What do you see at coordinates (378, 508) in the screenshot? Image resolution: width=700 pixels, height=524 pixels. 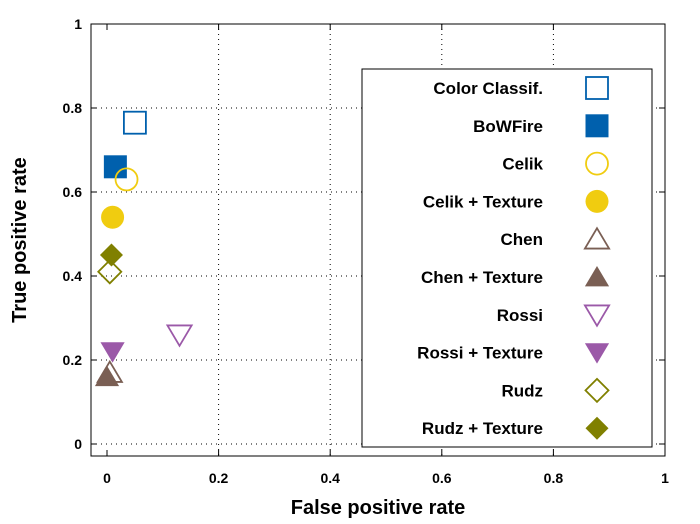 I see `x-axis-title: False positive rate` at bounding box center [378, 508].